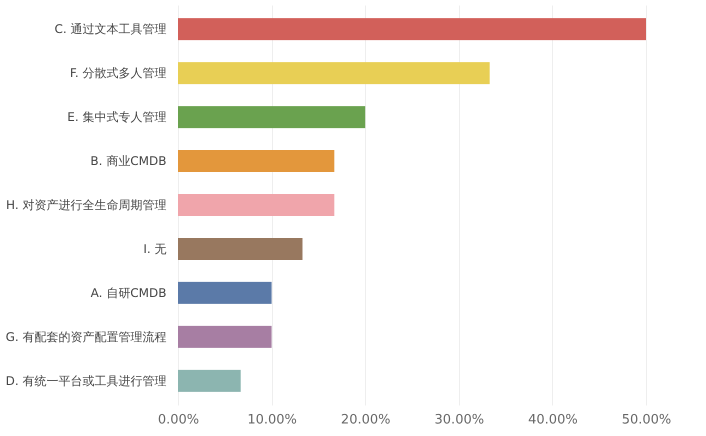 The width and height of the screenshot is (706, 436). Describe the element at coordinates (110, 29) in the screenshot. I see `y-tick-label: C. 通过文本工具管理` at that location.